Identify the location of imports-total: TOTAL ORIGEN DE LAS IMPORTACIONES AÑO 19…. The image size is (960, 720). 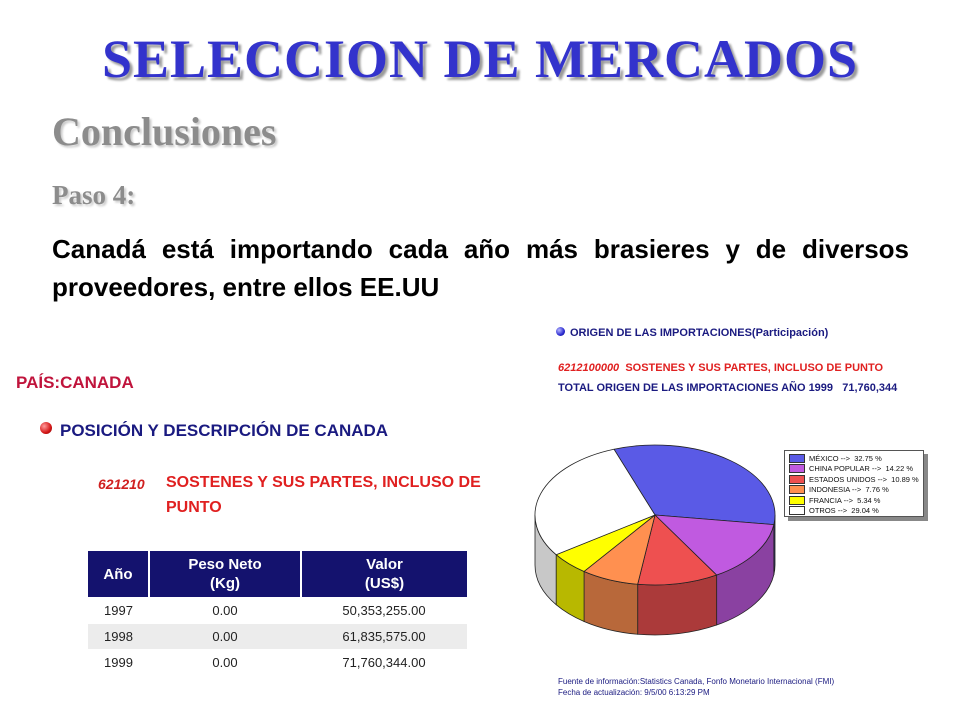
(727, 388).